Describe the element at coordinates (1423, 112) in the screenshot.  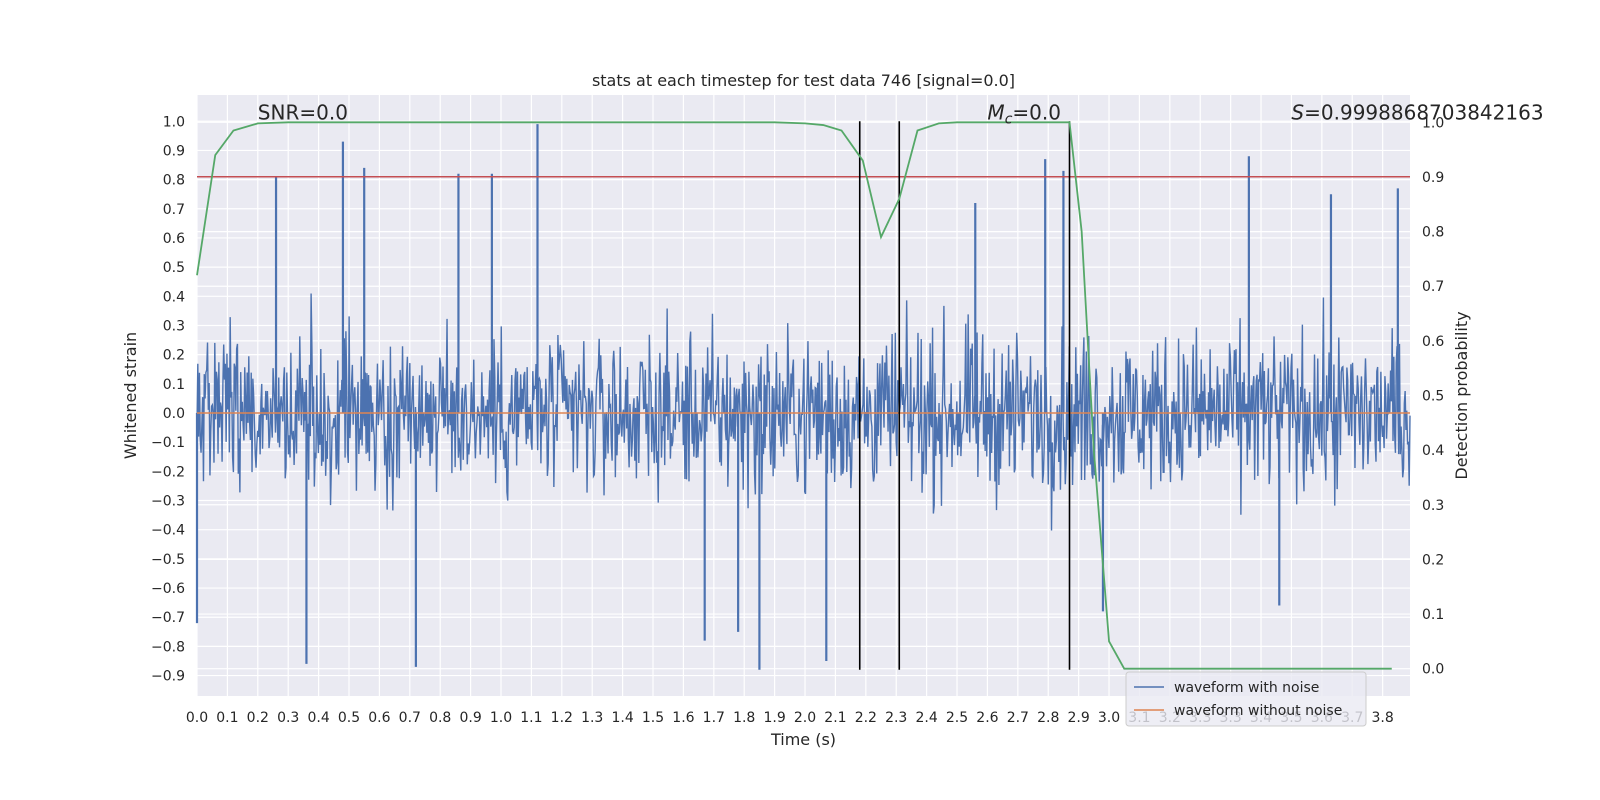
I see `annotation-s-value: =0.9998868703842163` at that location.